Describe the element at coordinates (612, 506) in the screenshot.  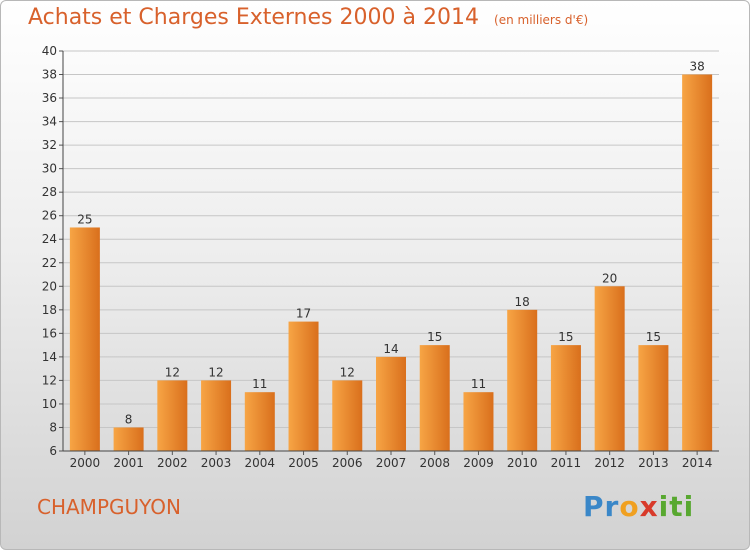
I see `logo-letter: r` at that location.